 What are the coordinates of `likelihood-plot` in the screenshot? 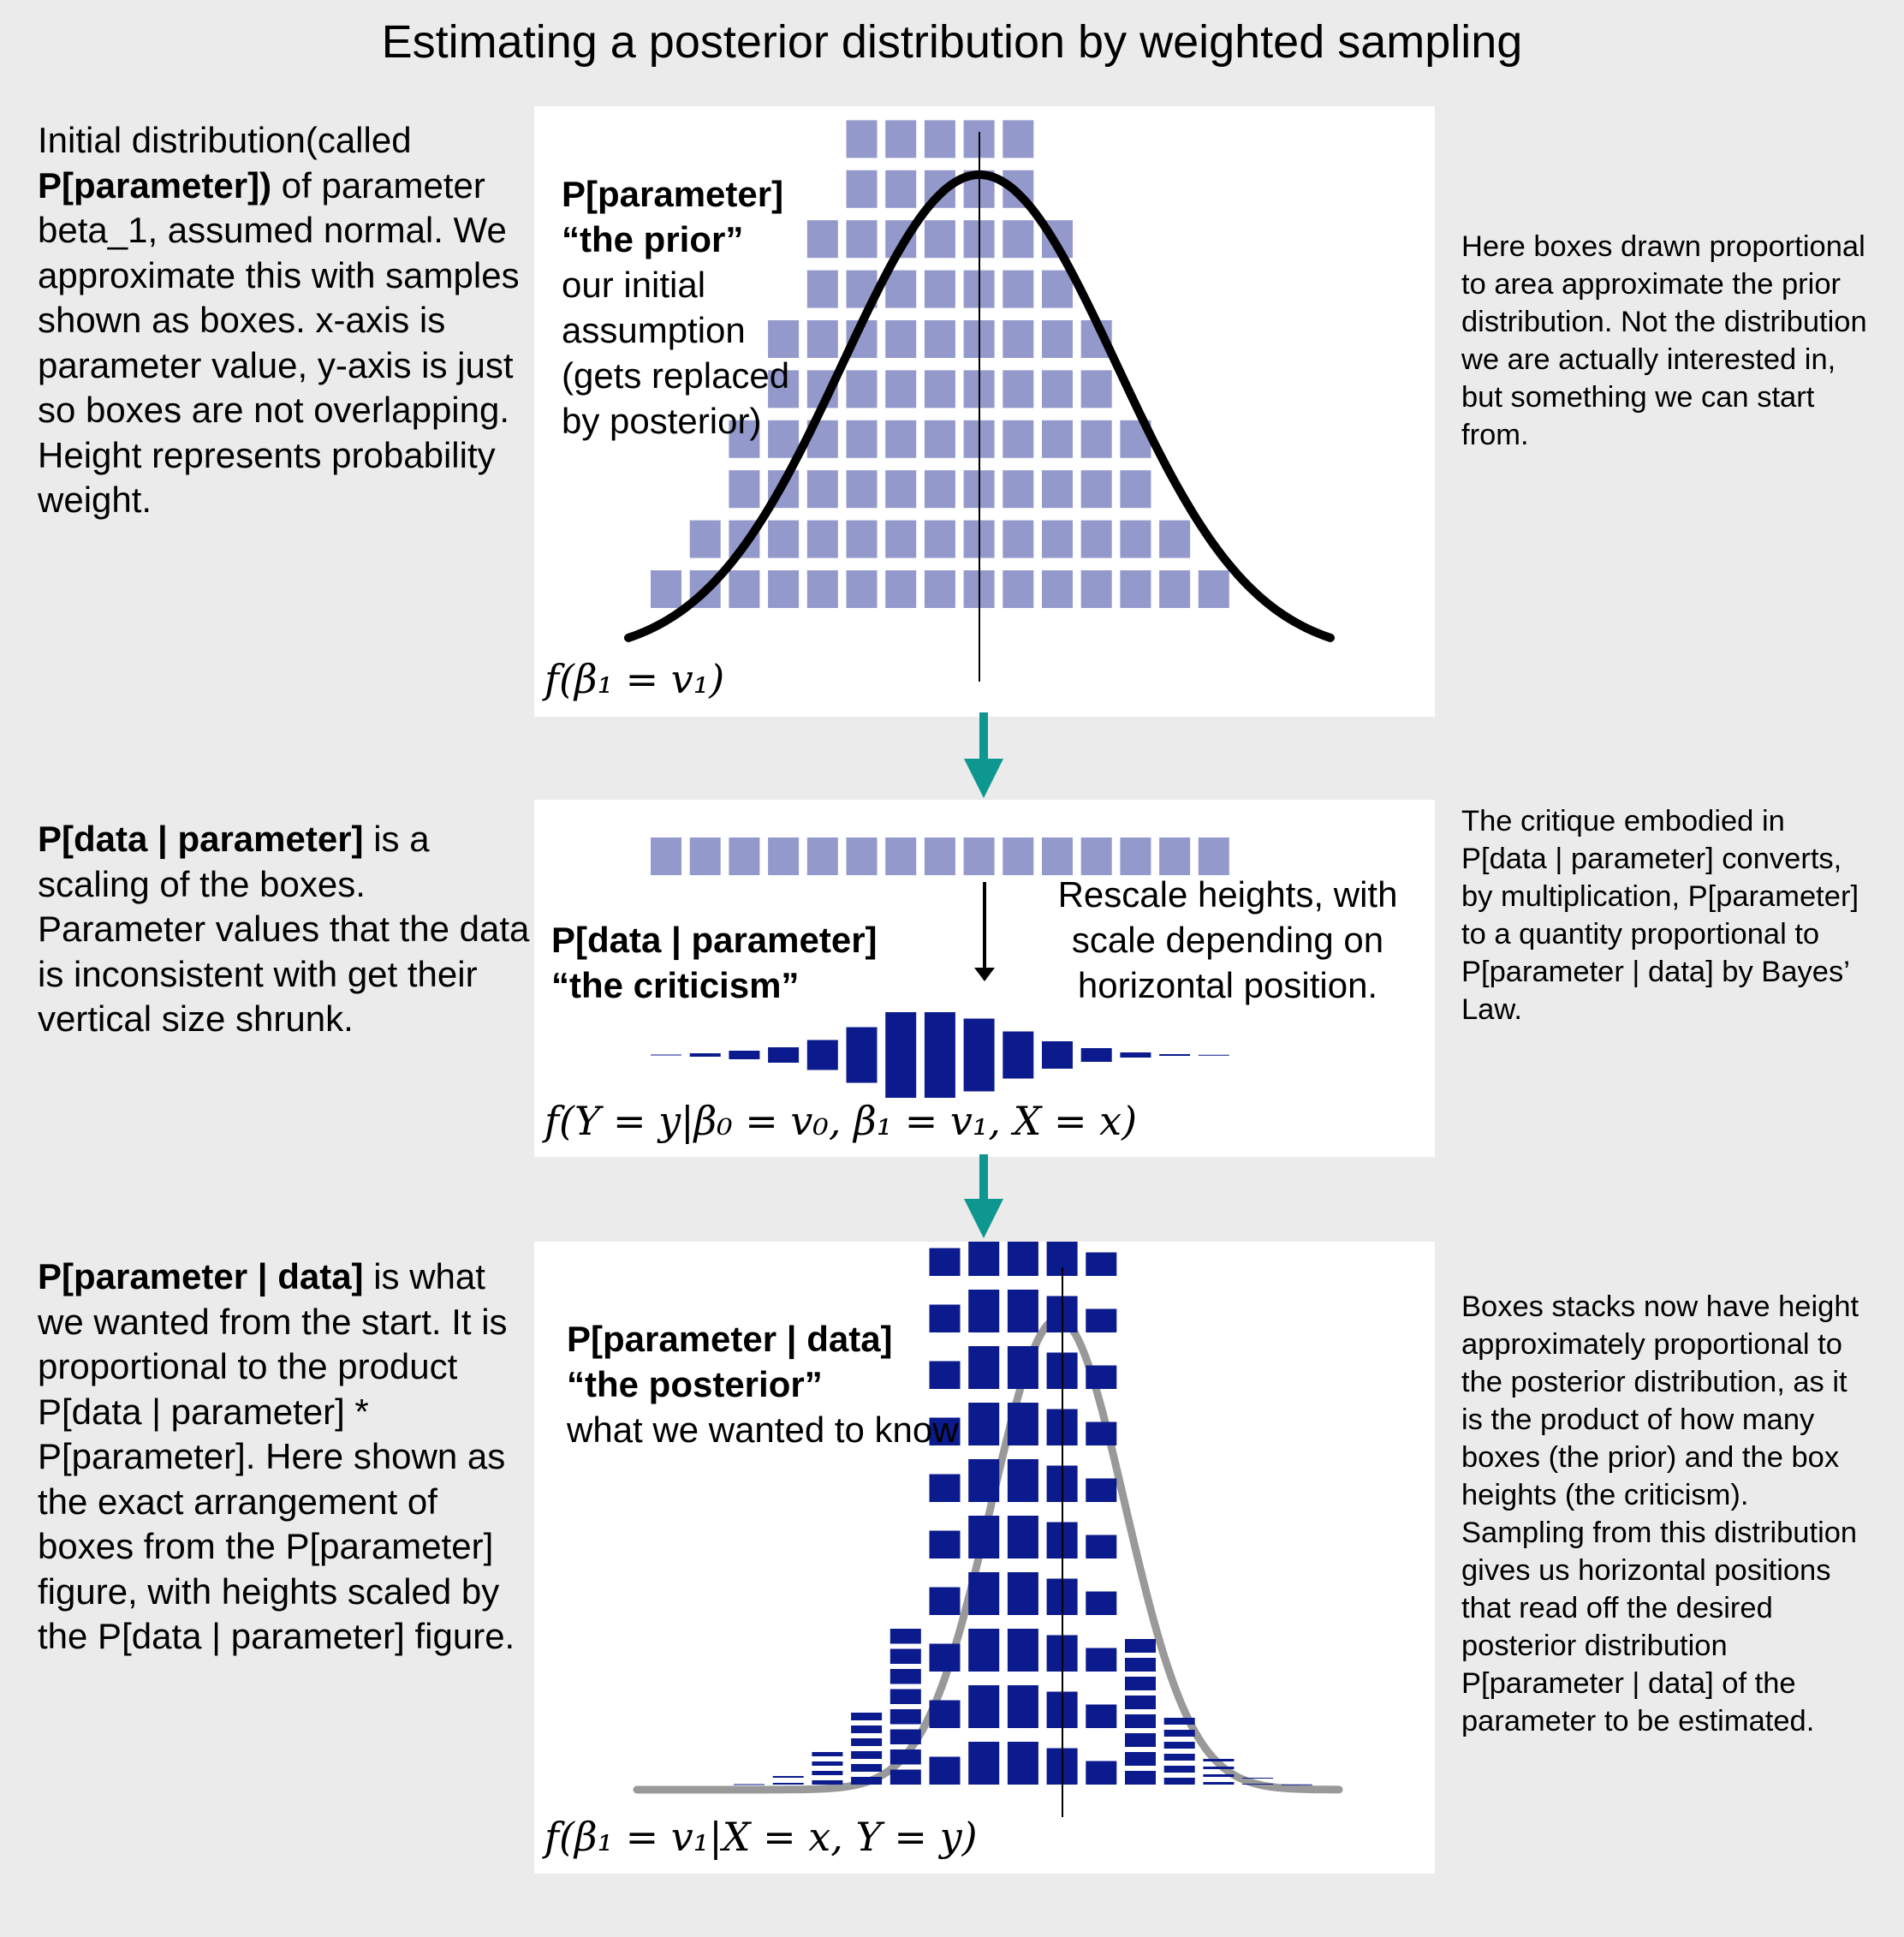 It's located at (940, 968).